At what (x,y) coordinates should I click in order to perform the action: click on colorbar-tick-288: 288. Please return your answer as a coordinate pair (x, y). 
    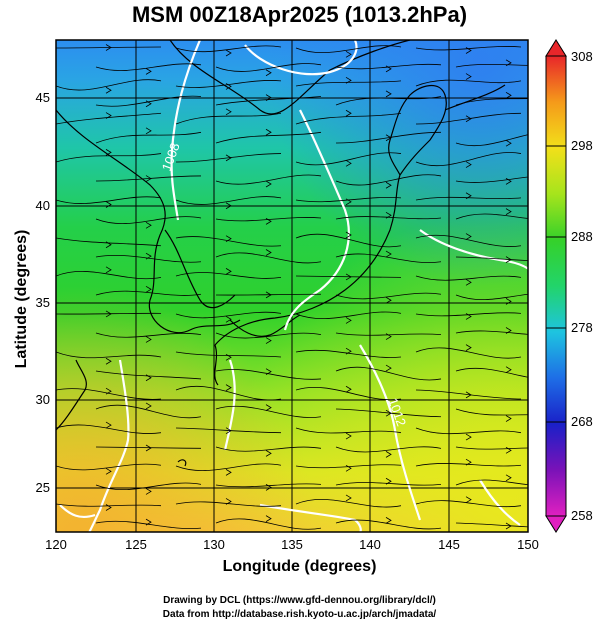
    Looking at the image, I should click on (582, 236).